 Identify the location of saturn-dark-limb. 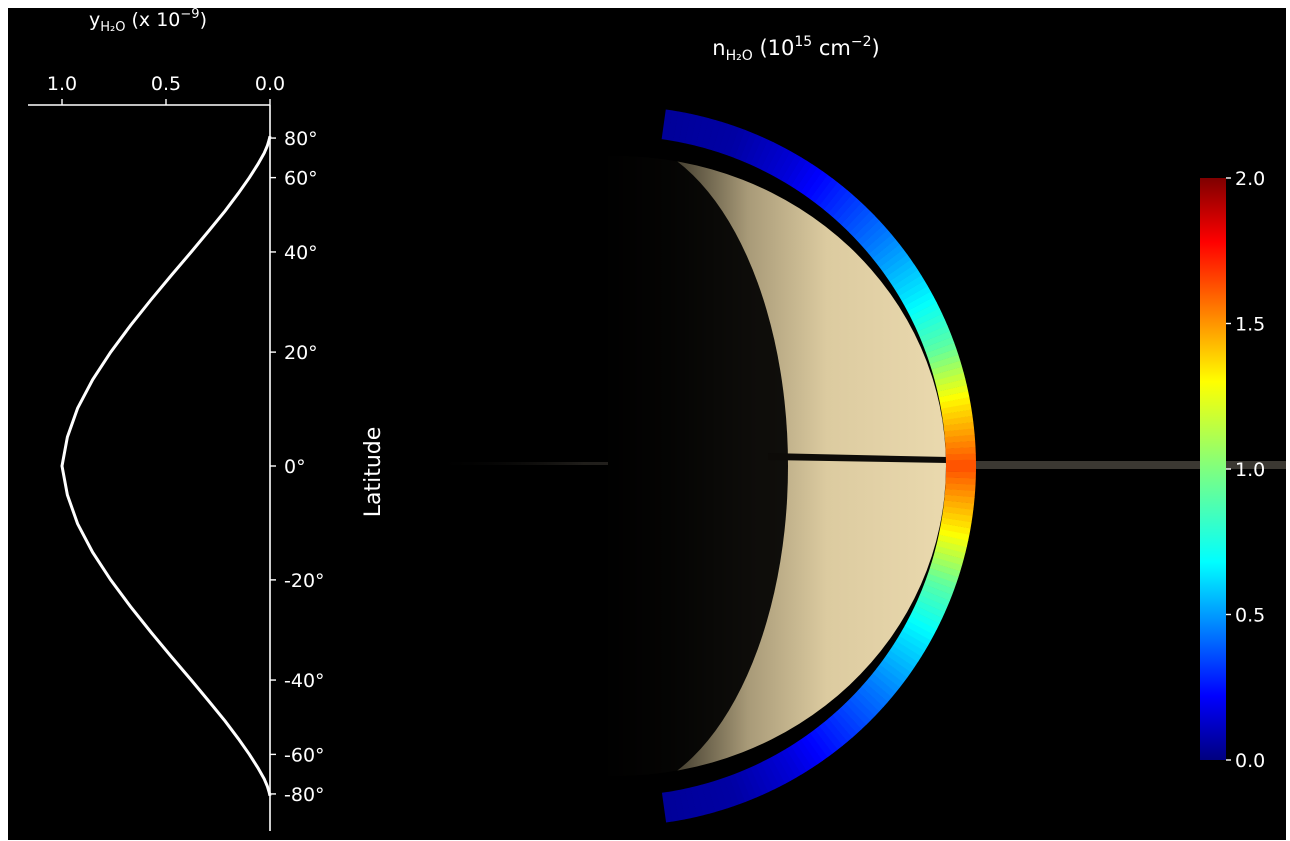
(698, 462).